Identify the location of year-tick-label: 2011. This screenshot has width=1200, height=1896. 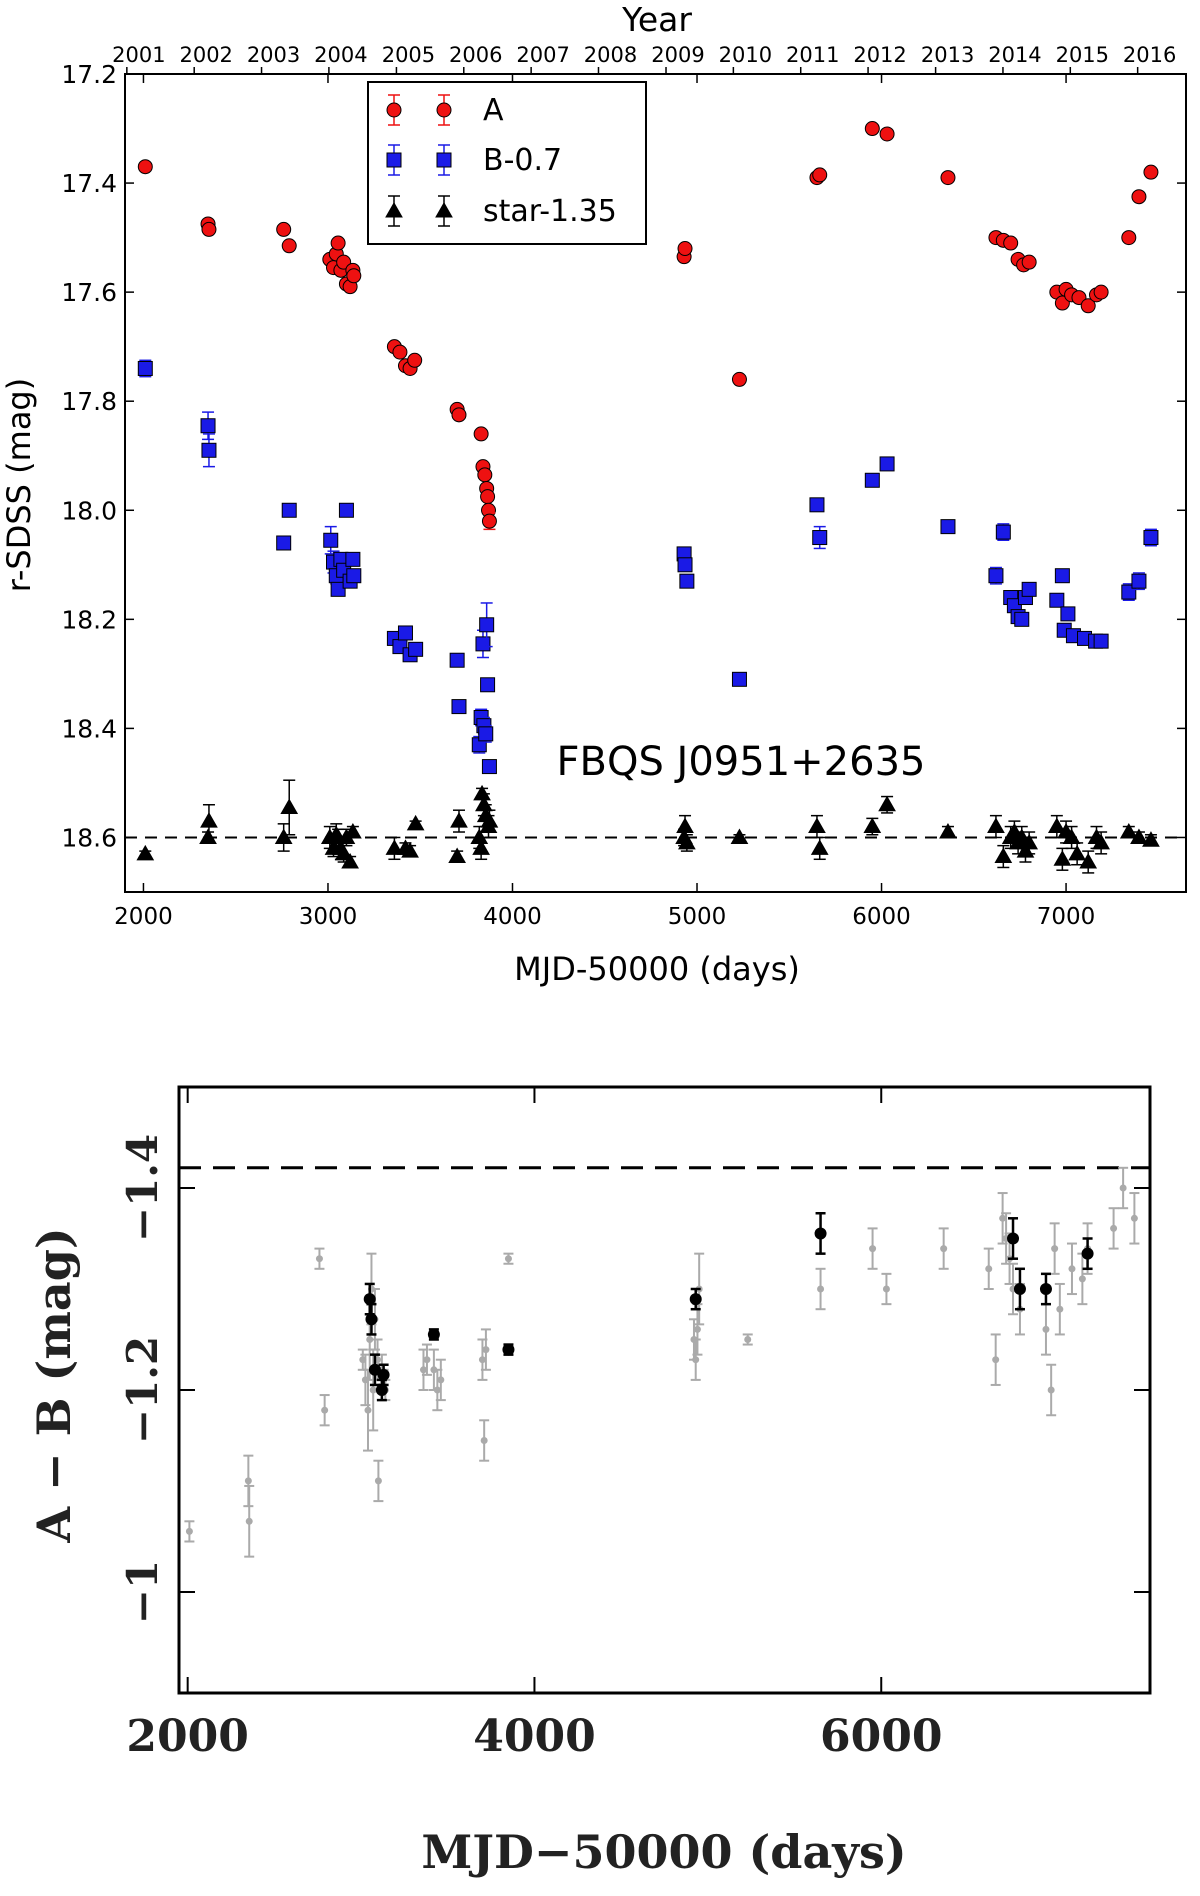
(812, 55).